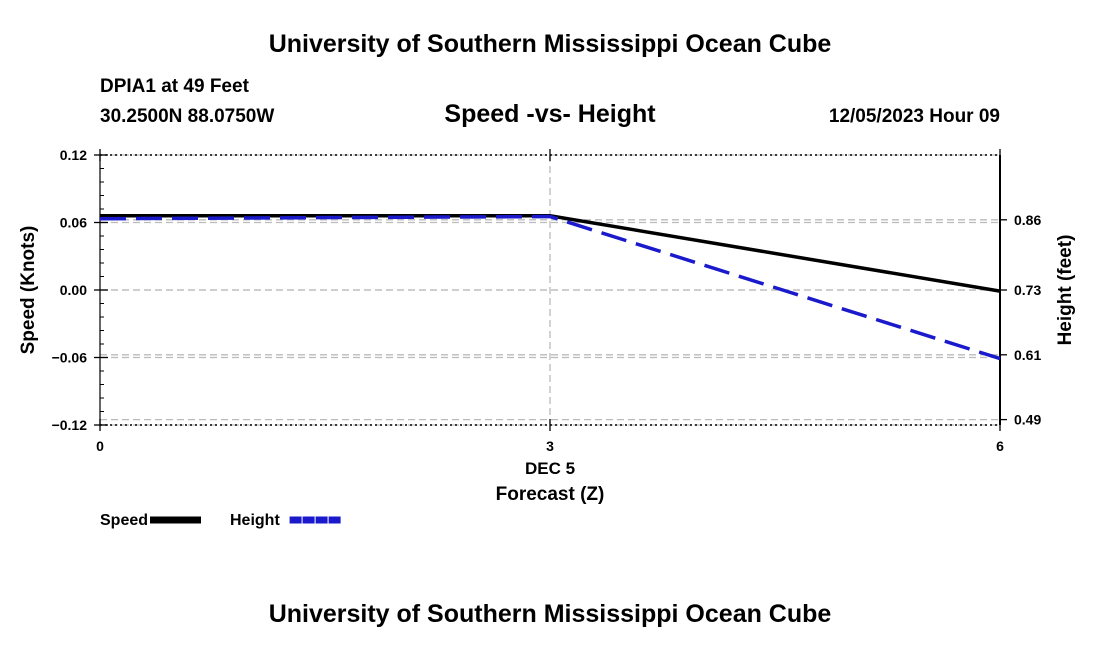 This screenshot has width=1100, height=650. What do you see at coordinates (73, 155) in the screenshot?
I see `y-tick-label: 0.12` at bounding box center [73, 155].